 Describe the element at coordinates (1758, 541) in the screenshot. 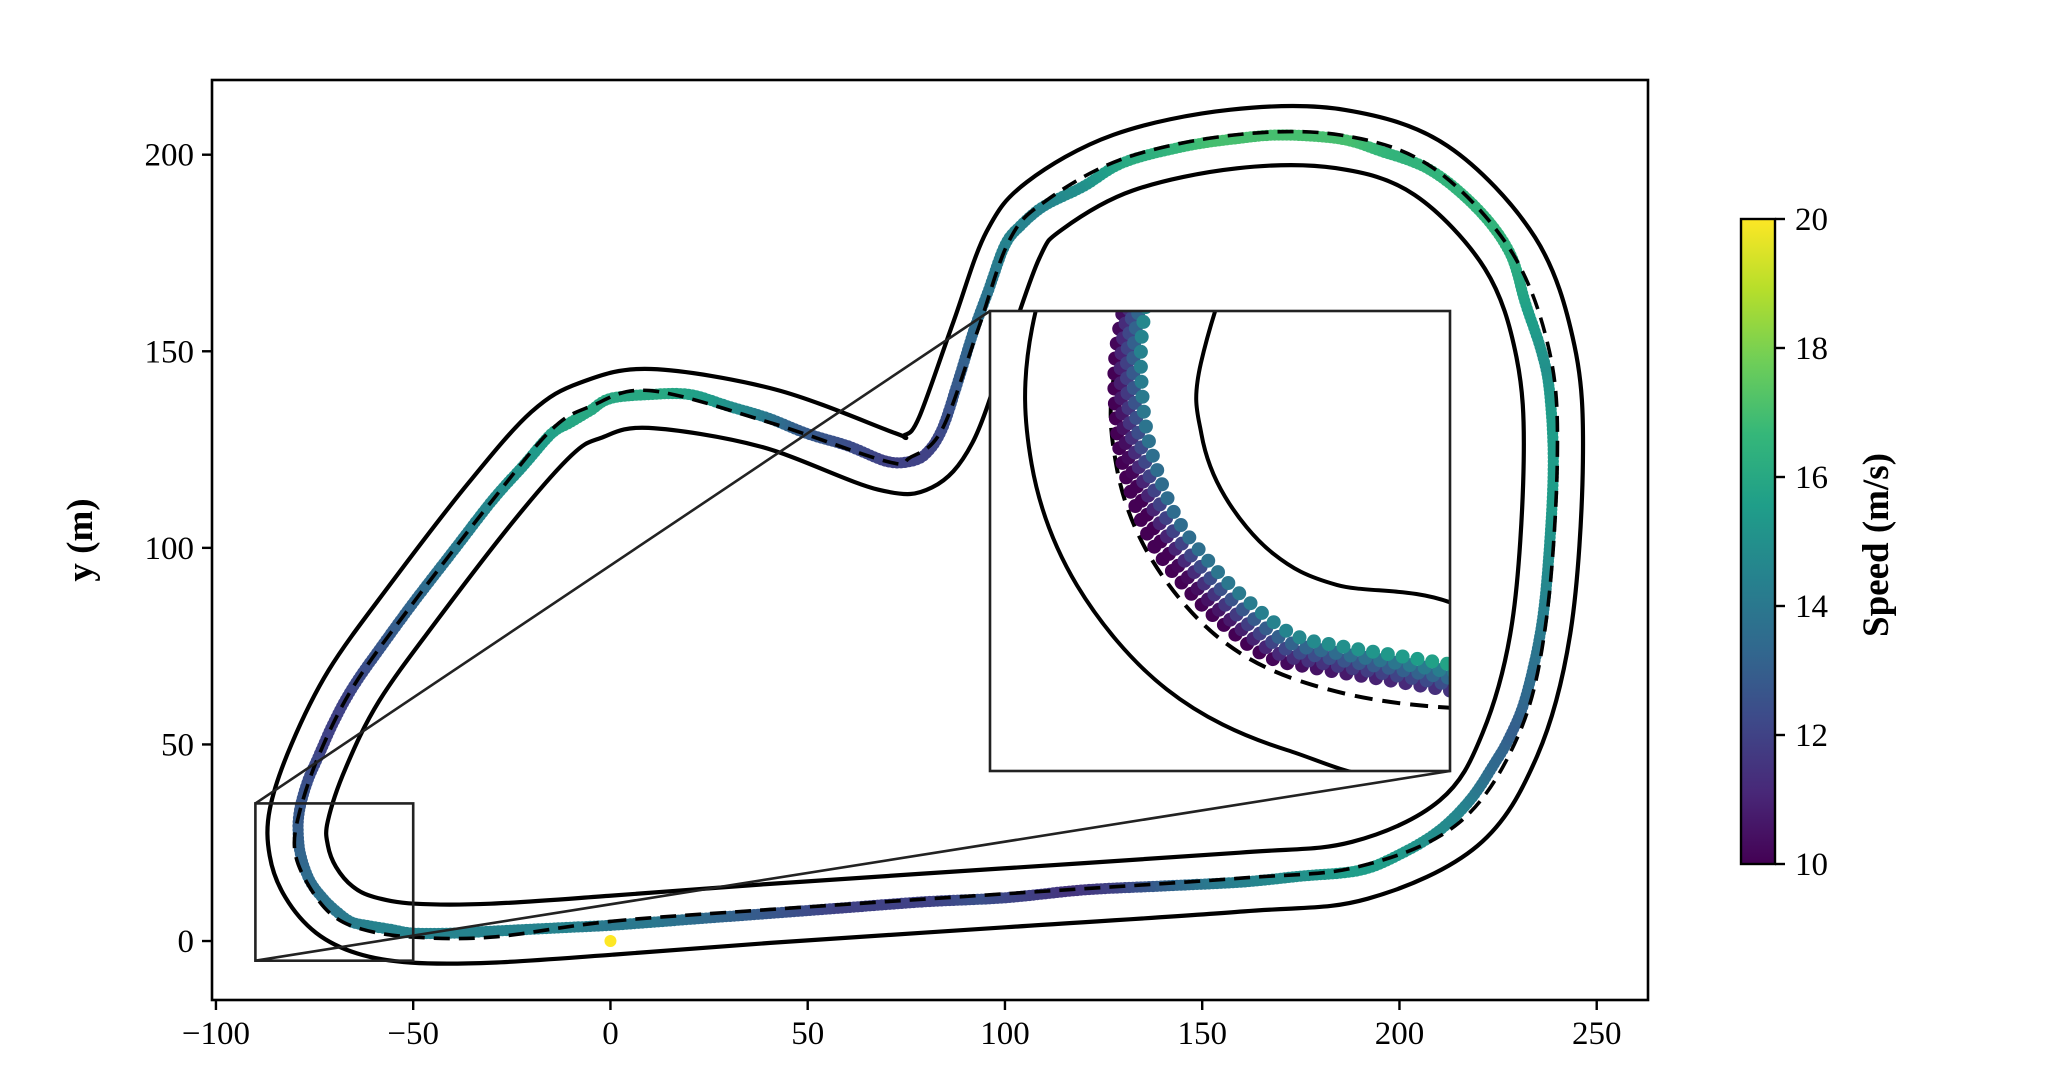

I see `colorbar-gradient` at that location.